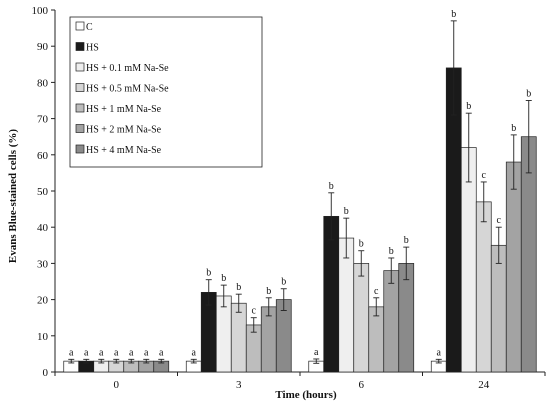  Describe the element at coordinates (124, 130) in the screenshot. I see `legend-label: HS + 2 mM Na-Se` at that location.